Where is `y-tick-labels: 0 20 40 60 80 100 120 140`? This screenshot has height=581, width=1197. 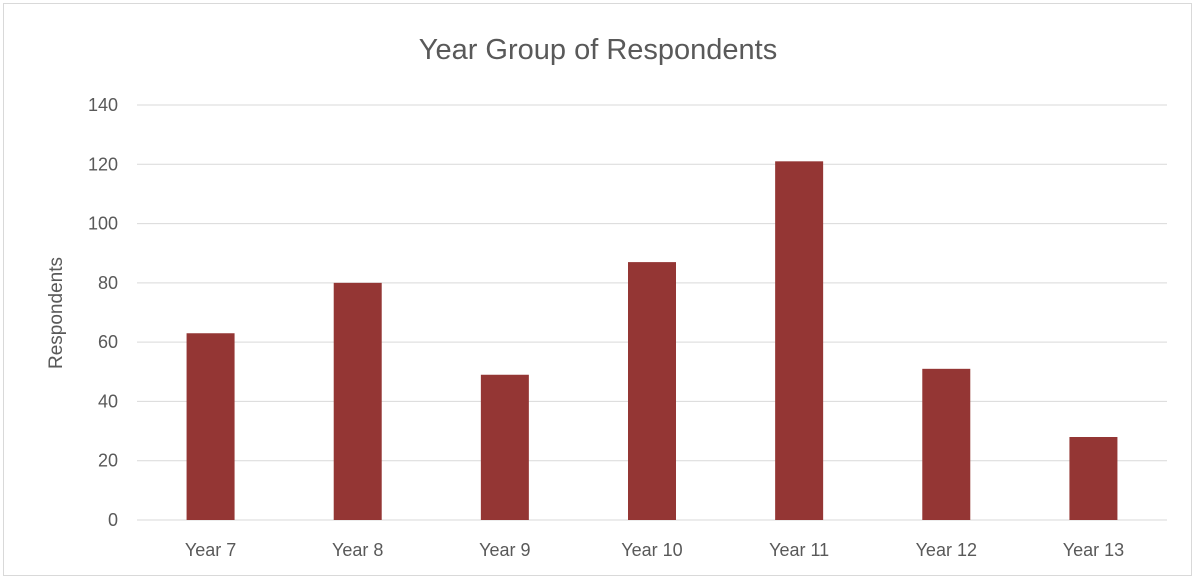 y-tick-labels: 0 20 40 60 80 100 120 140 is located at coordinates (103, 312).